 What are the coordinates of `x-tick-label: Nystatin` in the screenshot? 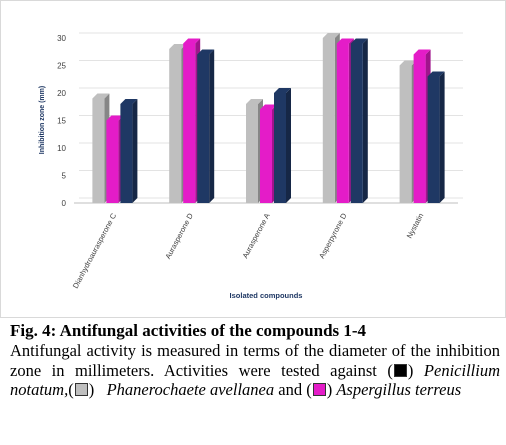 It's located at (415, 226).